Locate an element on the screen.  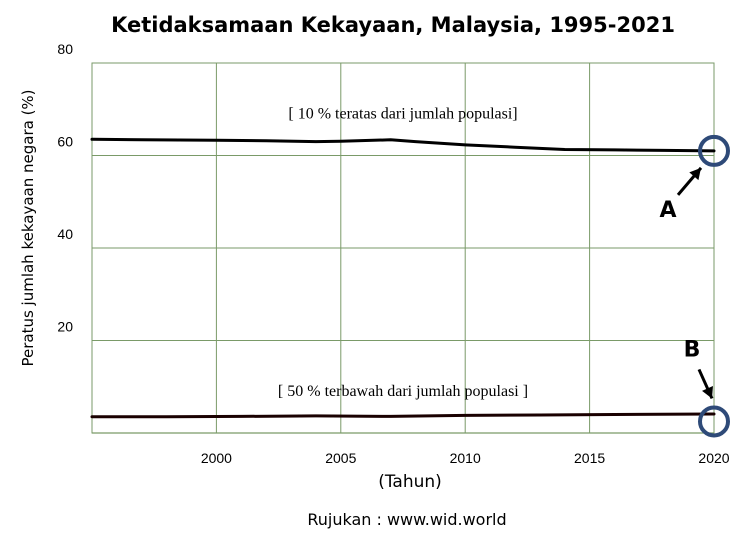
marker-label-b: B is located at coordinates (692, 349).